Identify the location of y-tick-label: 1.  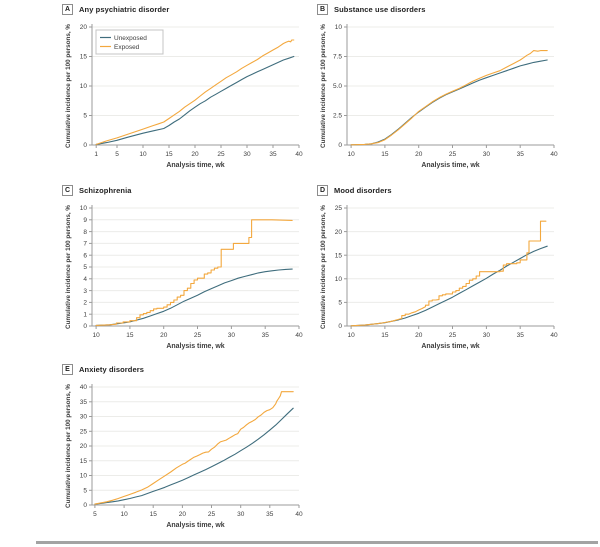
(85, 314).